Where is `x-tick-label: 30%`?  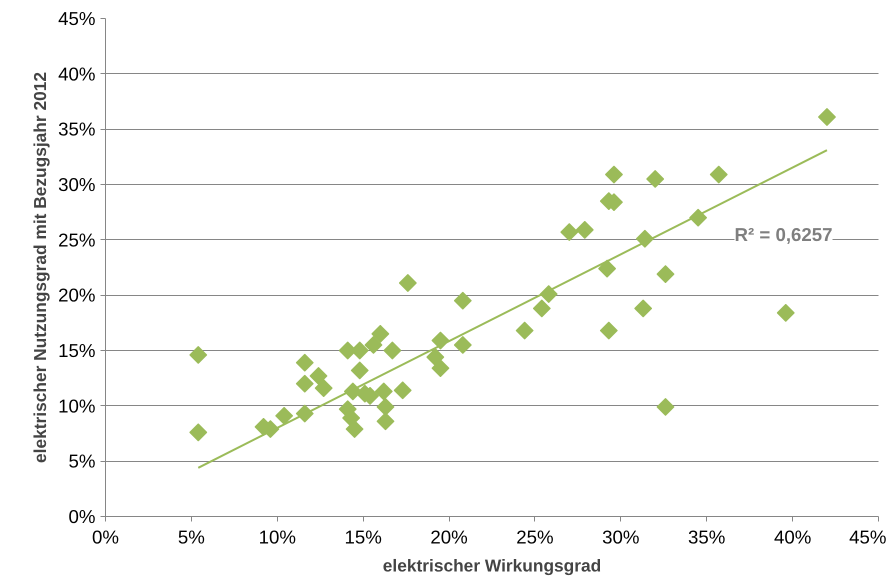
x-tick-label: 30% is located at coordinates (621, 537).